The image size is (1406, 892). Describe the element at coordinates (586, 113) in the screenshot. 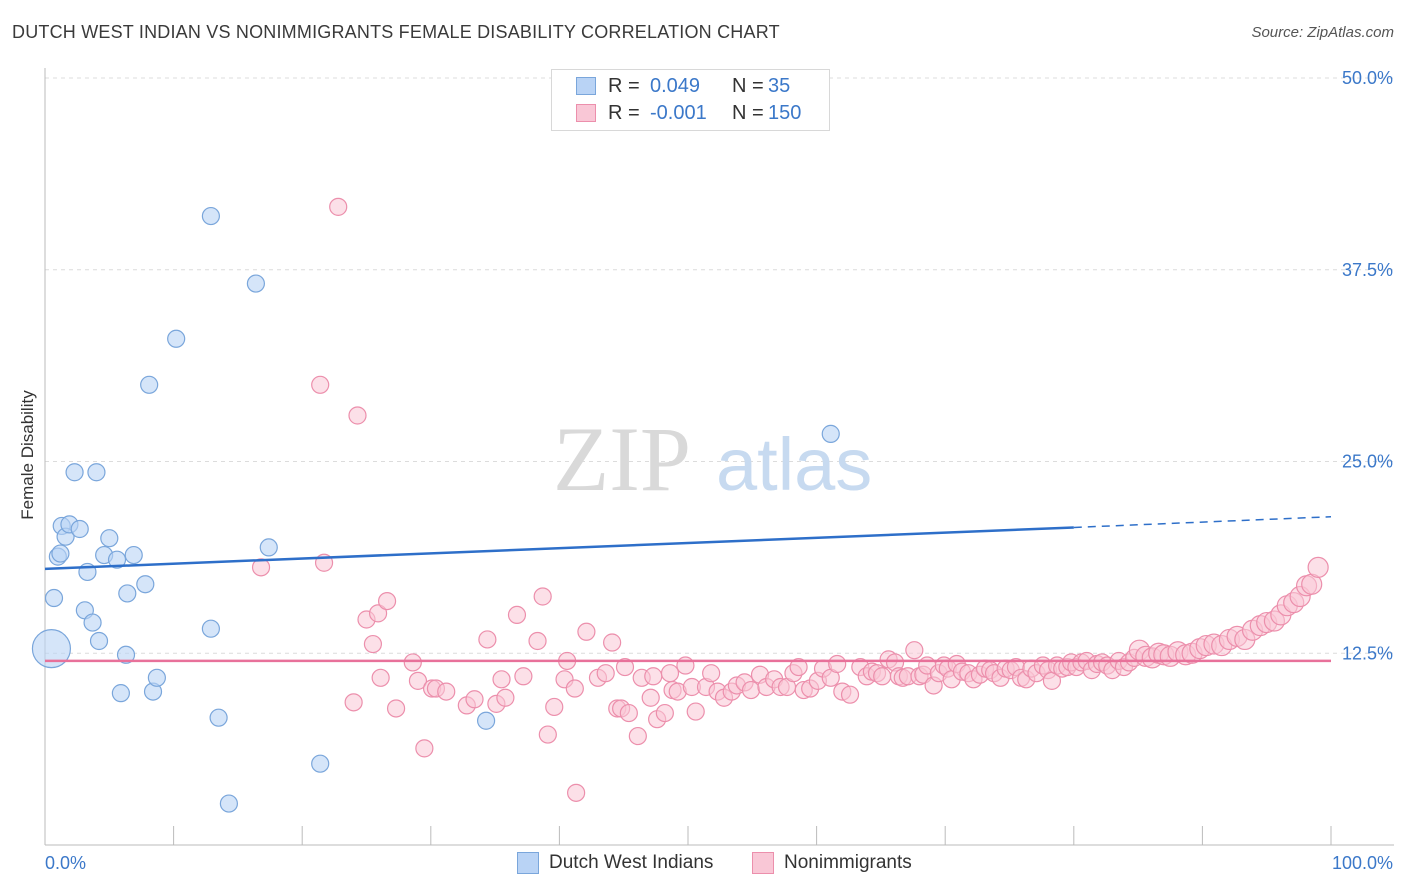

I see `stats-swatch-pink` at that location.